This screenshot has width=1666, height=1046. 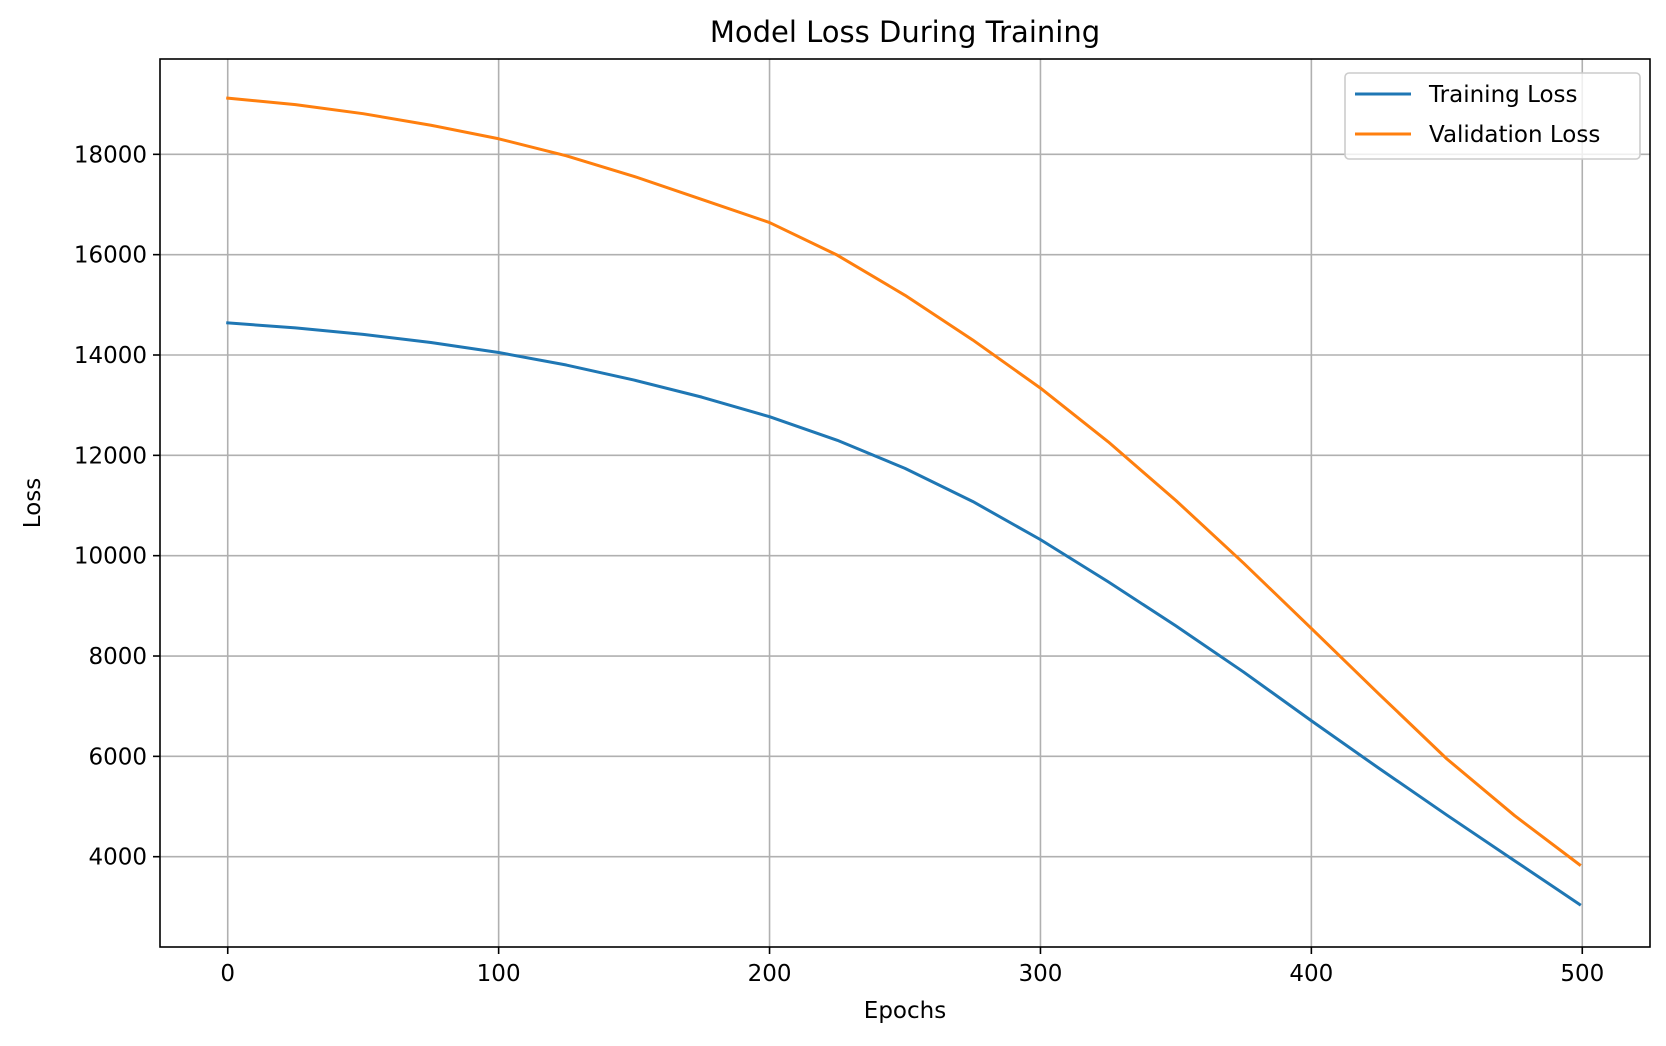 What do you see at coordinates (110, 557) in the screenshot?
I see `y-tick-label: 10000` at bounding box center [110, 557].